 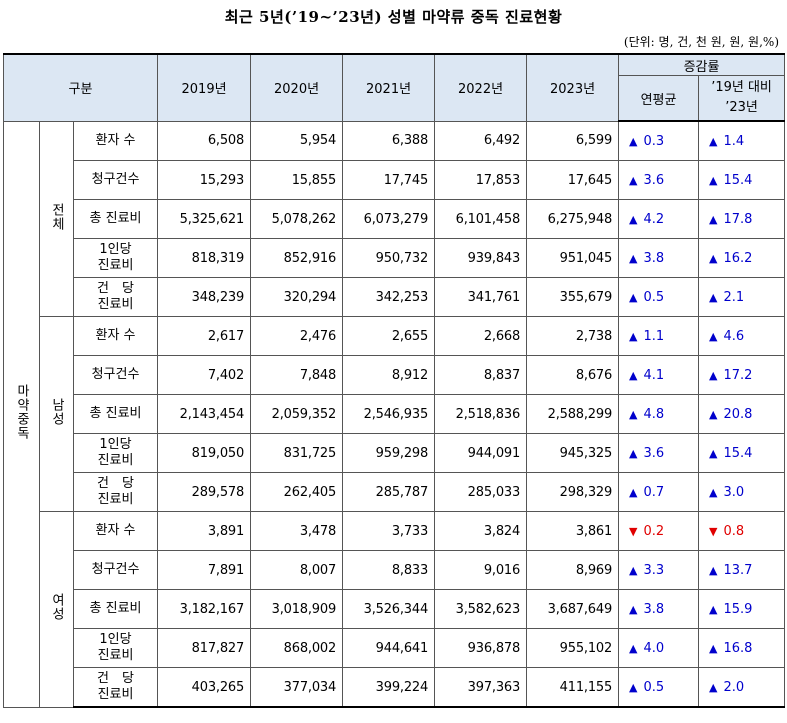 What do you see at coordinates (481, 219) in the screenshot?
I see `value-cell: 6,101,458` at bounding box center [481, 219].